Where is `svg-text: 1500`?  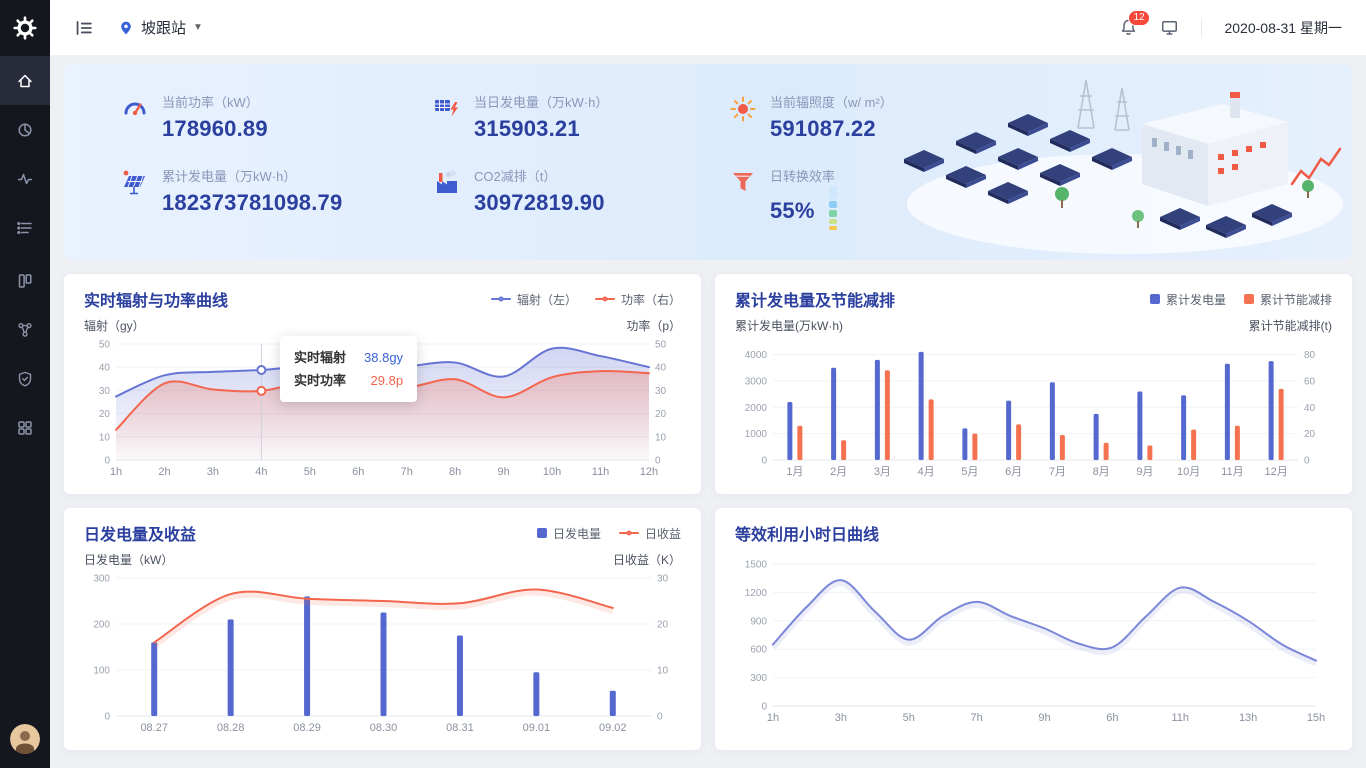 svg-text: 1500 is located at coordinates (756, 565).